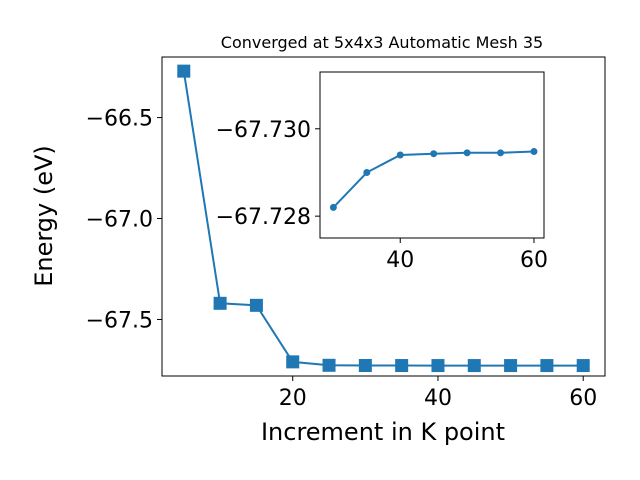 The height and width of the screenshot is (480, 640). What do you see at coordinates (383, 432) in the screenshot?
I see `x-axis-label: Increment in K point` at bounding box center [383, 432].